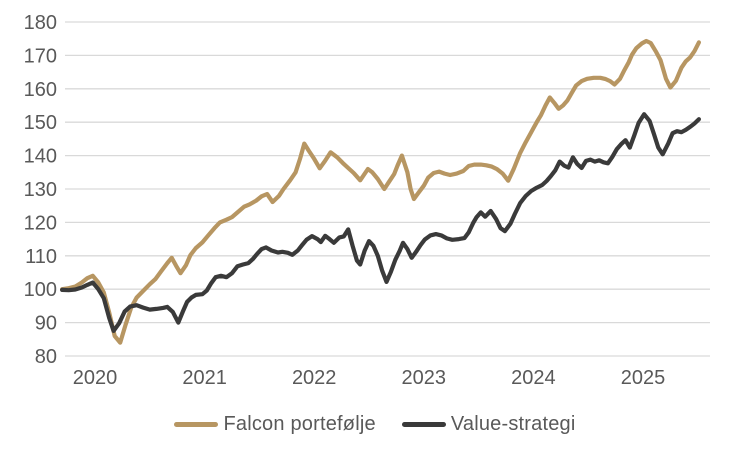 This screenshot has height=450, width=750. I want to click on legend-item-falcon: Falcon portefølje, so click(275, 424).